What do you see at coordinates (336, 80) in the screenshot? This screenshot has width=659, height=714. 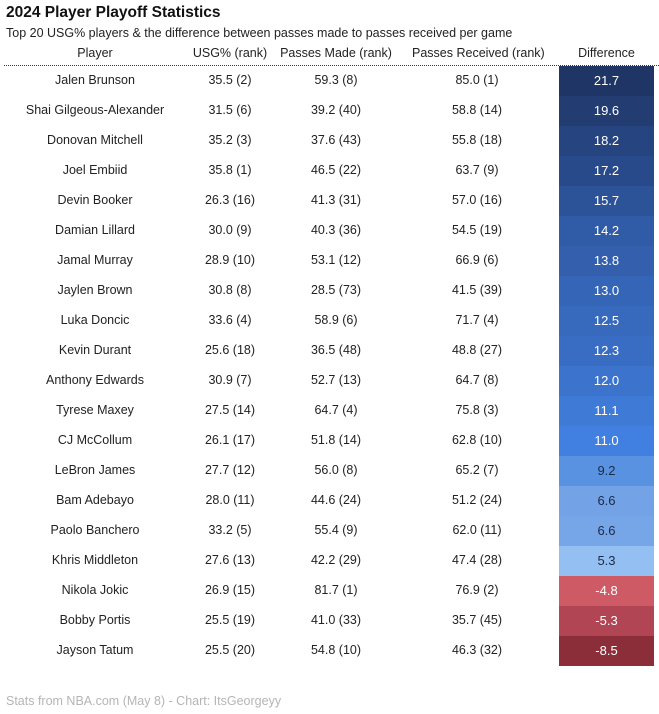 I see `passes-made-cell: 59.3 (8)` at bounding box center [336, 80].